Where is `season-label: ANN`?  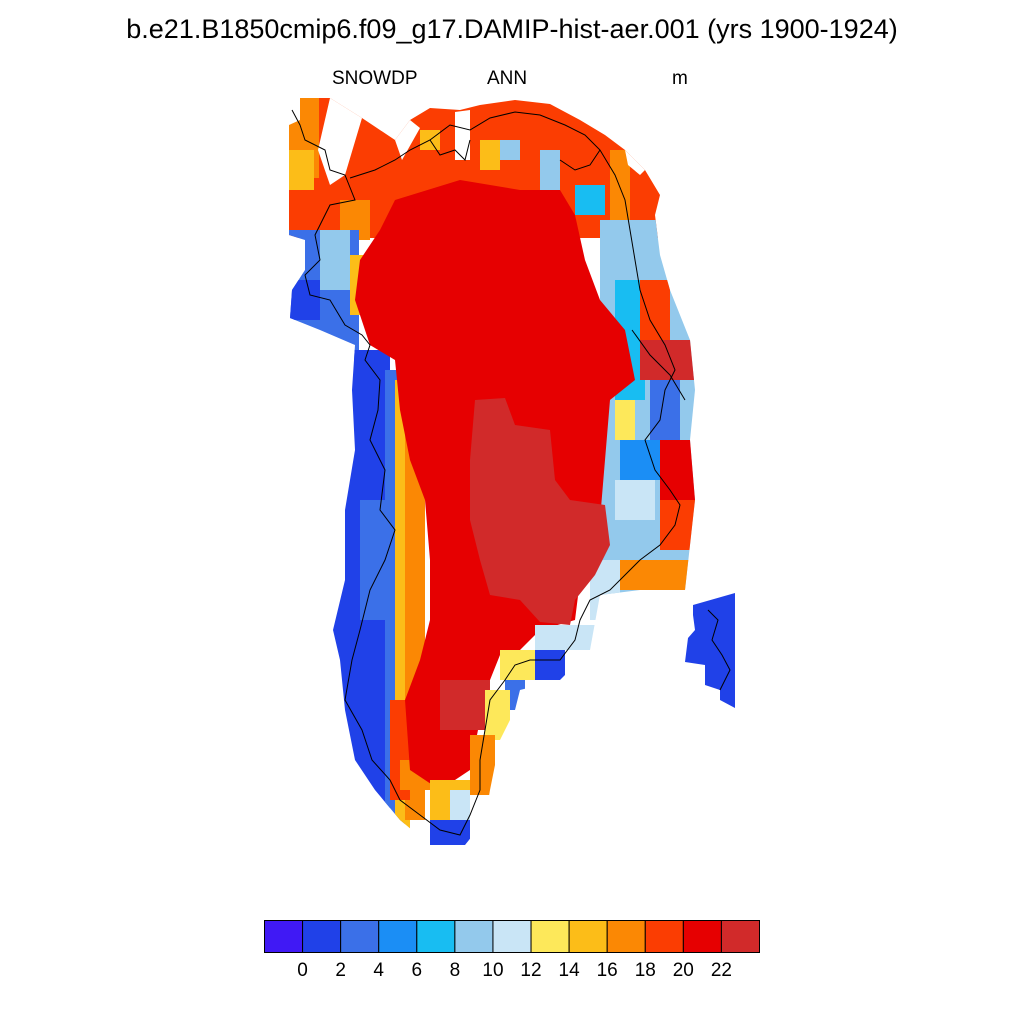 season-label: ANN is located at coordinates (507, 78).